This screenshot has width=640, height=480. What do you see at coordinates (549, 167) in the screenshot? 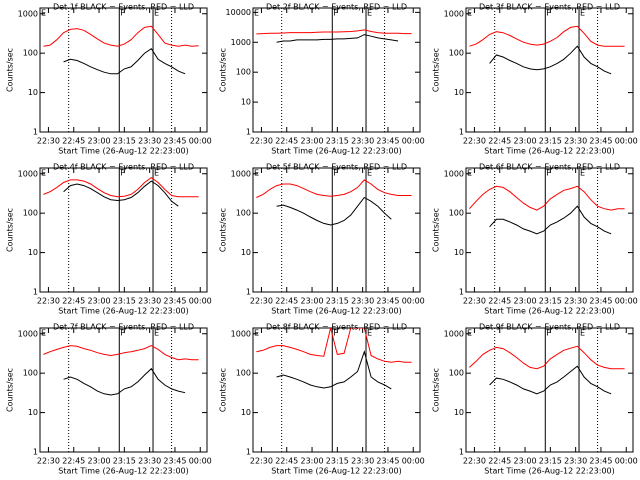
I see `chart-title: Det 6f BLACK = Events, RED = LLD` at bounding box center [549, 167].